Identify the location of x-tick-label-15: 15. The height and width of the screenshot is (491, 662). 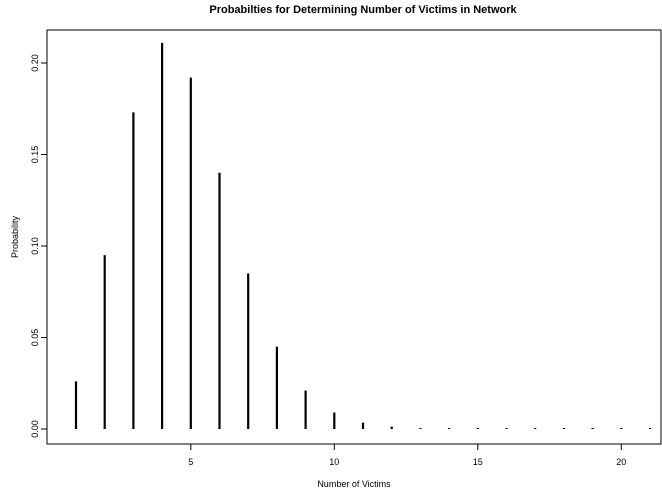
(478, 462).